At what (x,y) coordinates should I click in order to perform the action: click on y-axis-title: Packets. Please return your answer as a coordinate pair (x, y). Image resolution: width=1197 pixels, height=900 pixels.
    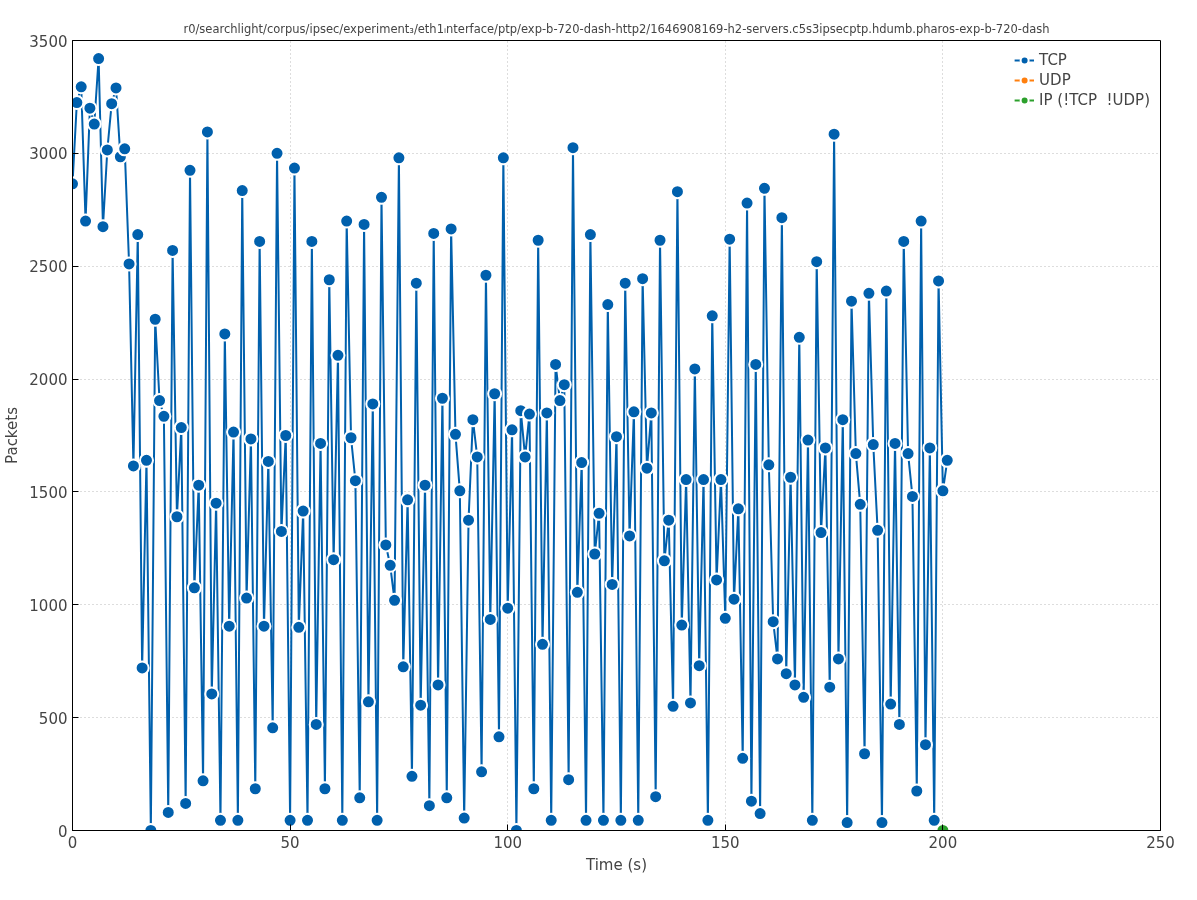
    Looking at the image, I should click on (12, 435).